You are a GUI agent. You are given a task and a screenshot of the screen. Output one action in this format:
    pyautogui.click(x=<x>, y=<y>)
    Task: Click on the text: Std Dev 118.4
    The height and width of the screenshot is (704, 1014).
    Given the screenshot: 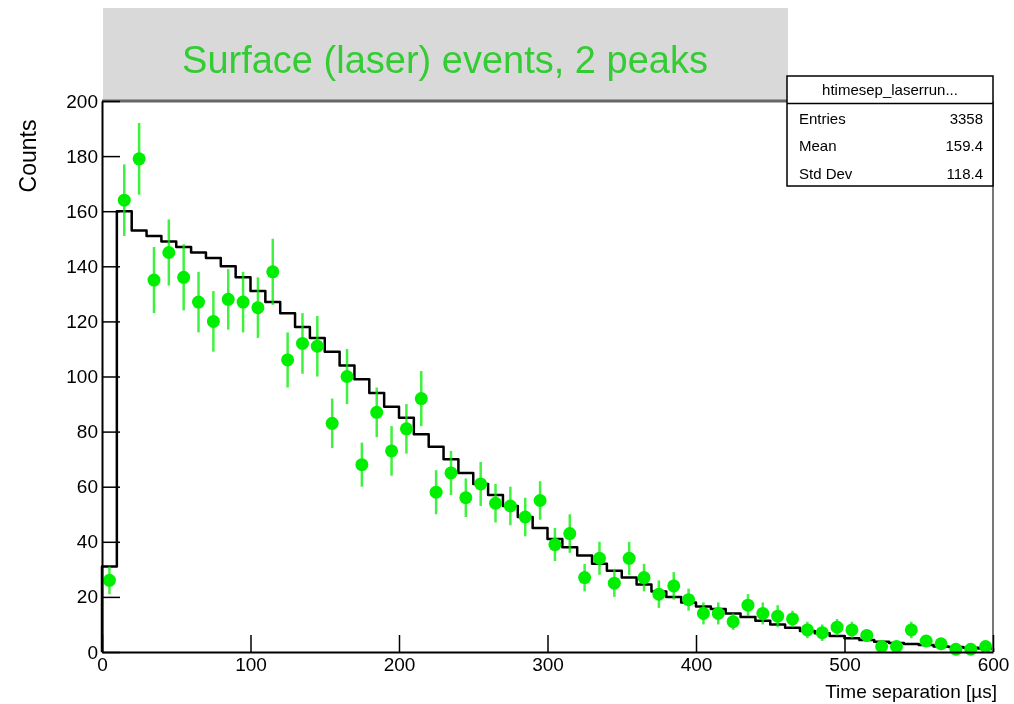 What is the action you would take?
    pyautogui.click(x=891, y=173)
    